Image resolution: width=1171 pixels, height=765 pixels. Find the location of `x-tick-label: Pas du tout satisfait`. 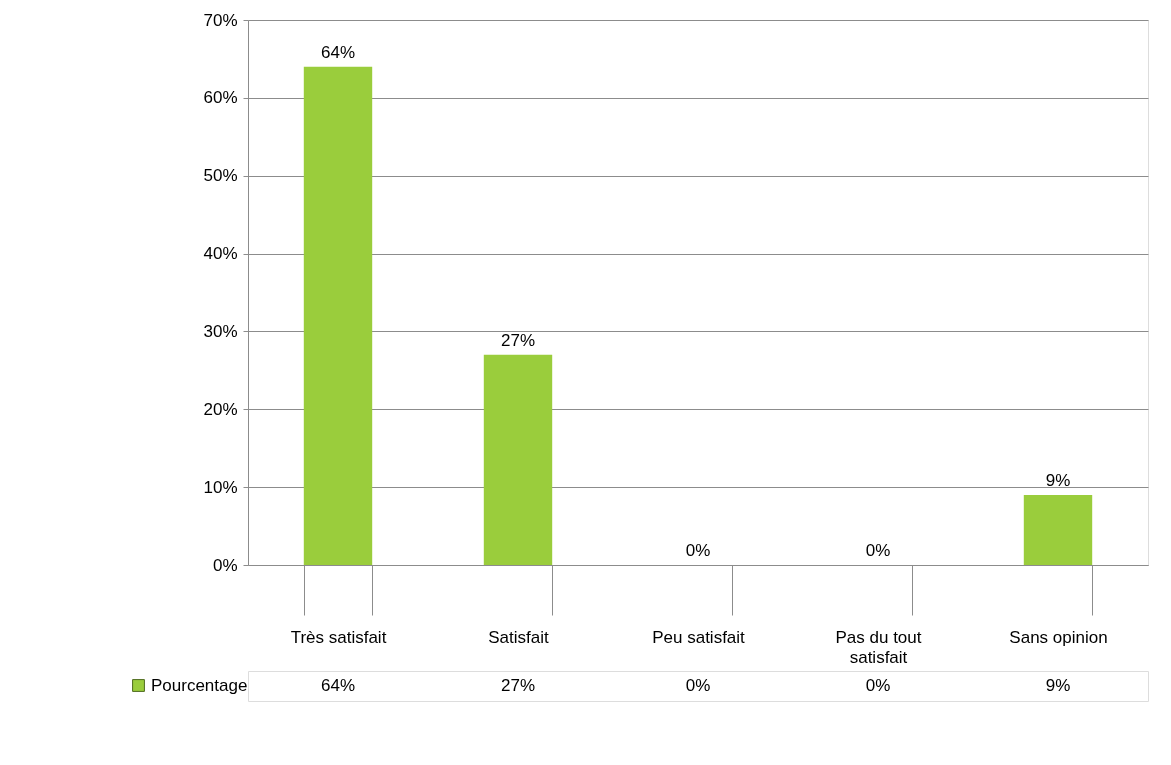

x-tick-label: Pas du tout satisfait is located at coordinates (878, 647).